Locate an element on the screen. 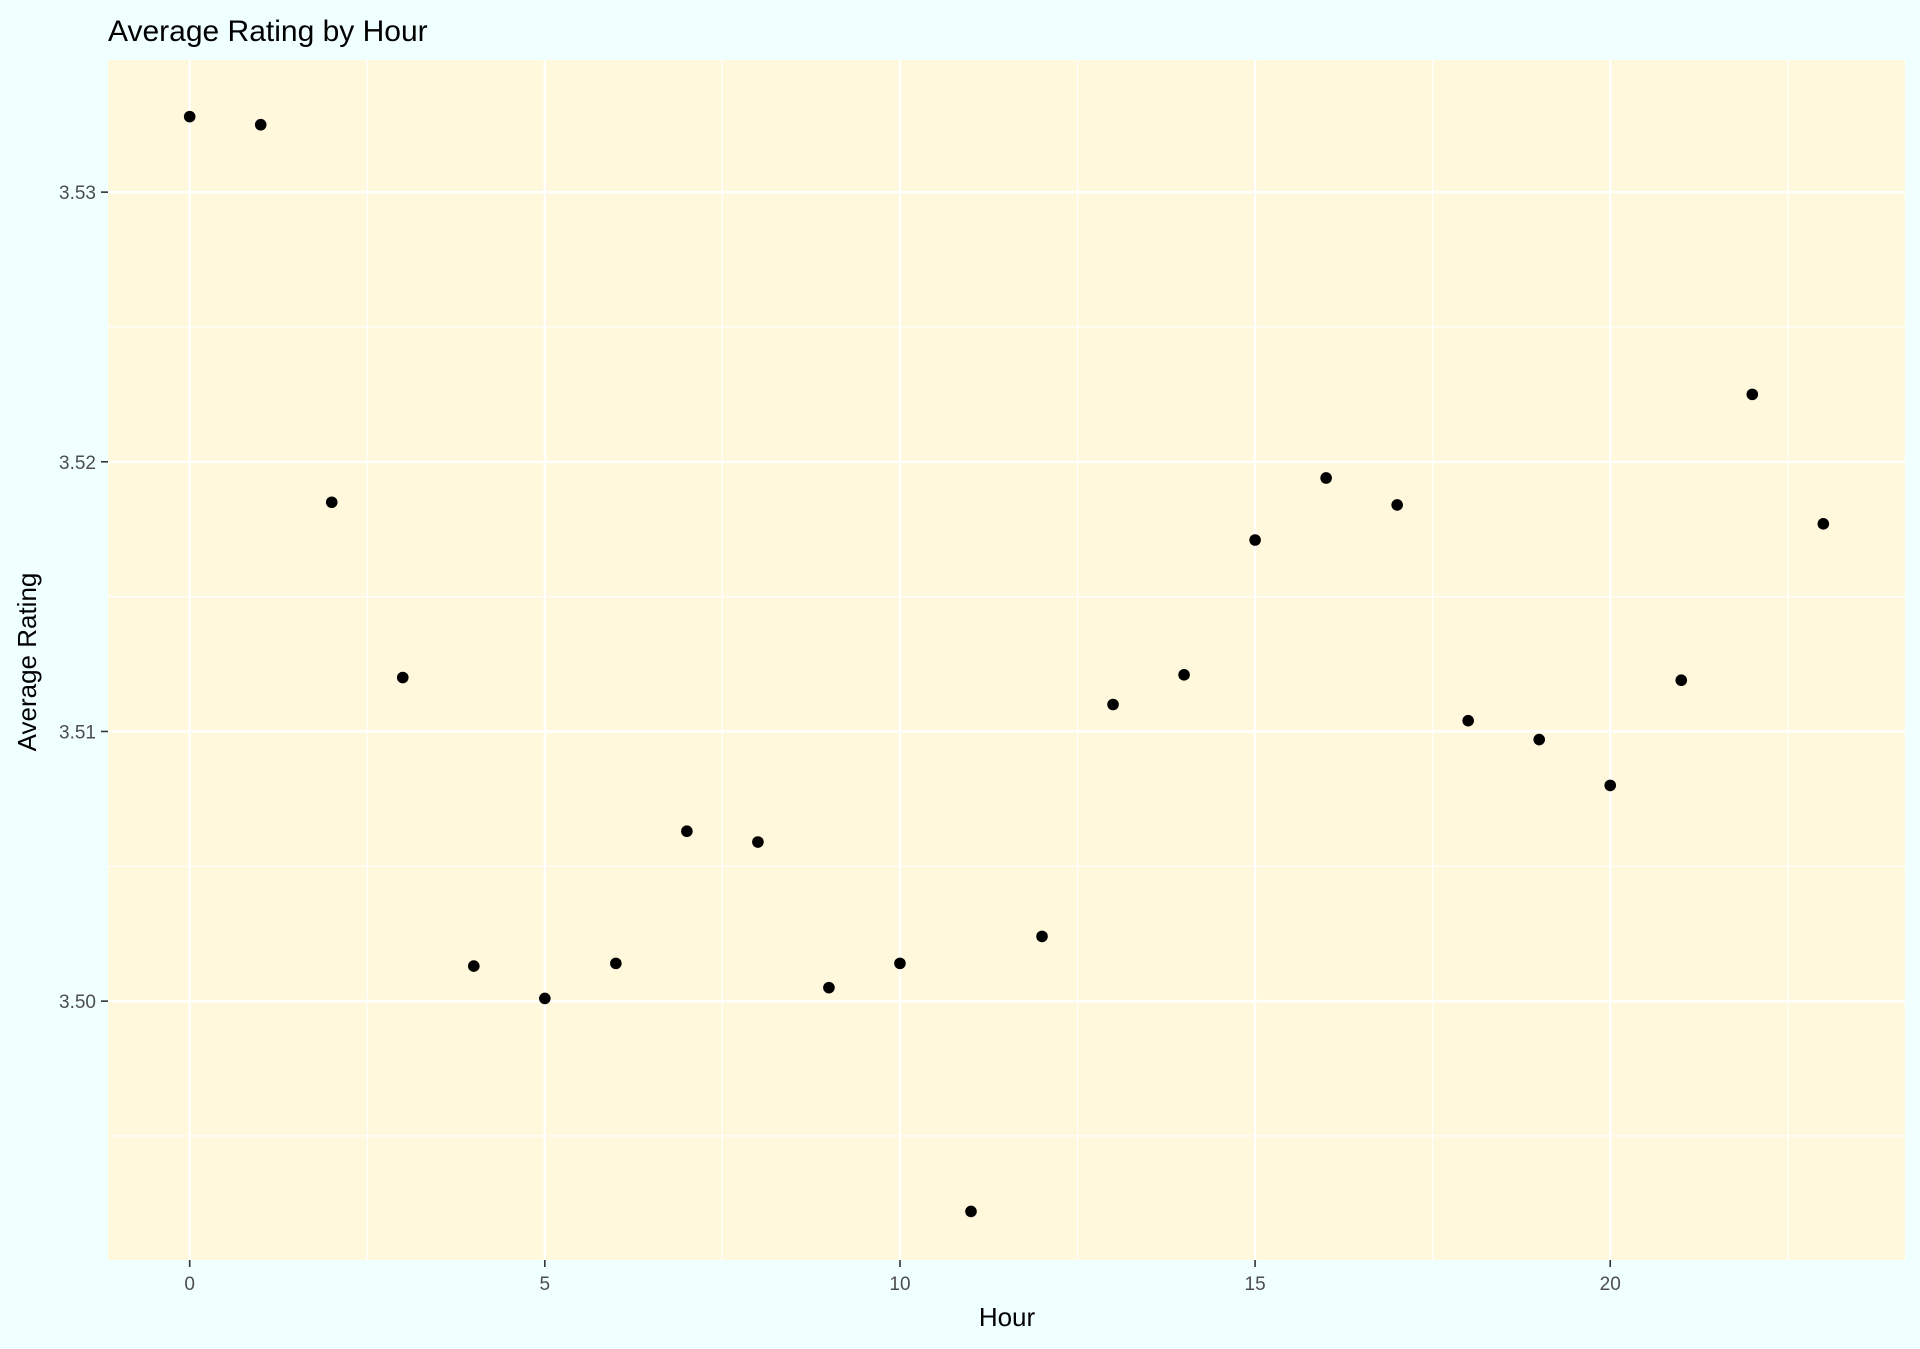 Image resolution: width=1920 pixels, height=1349 pixels. y-tick-label: 3.53 is located at coordinates (77, 193).